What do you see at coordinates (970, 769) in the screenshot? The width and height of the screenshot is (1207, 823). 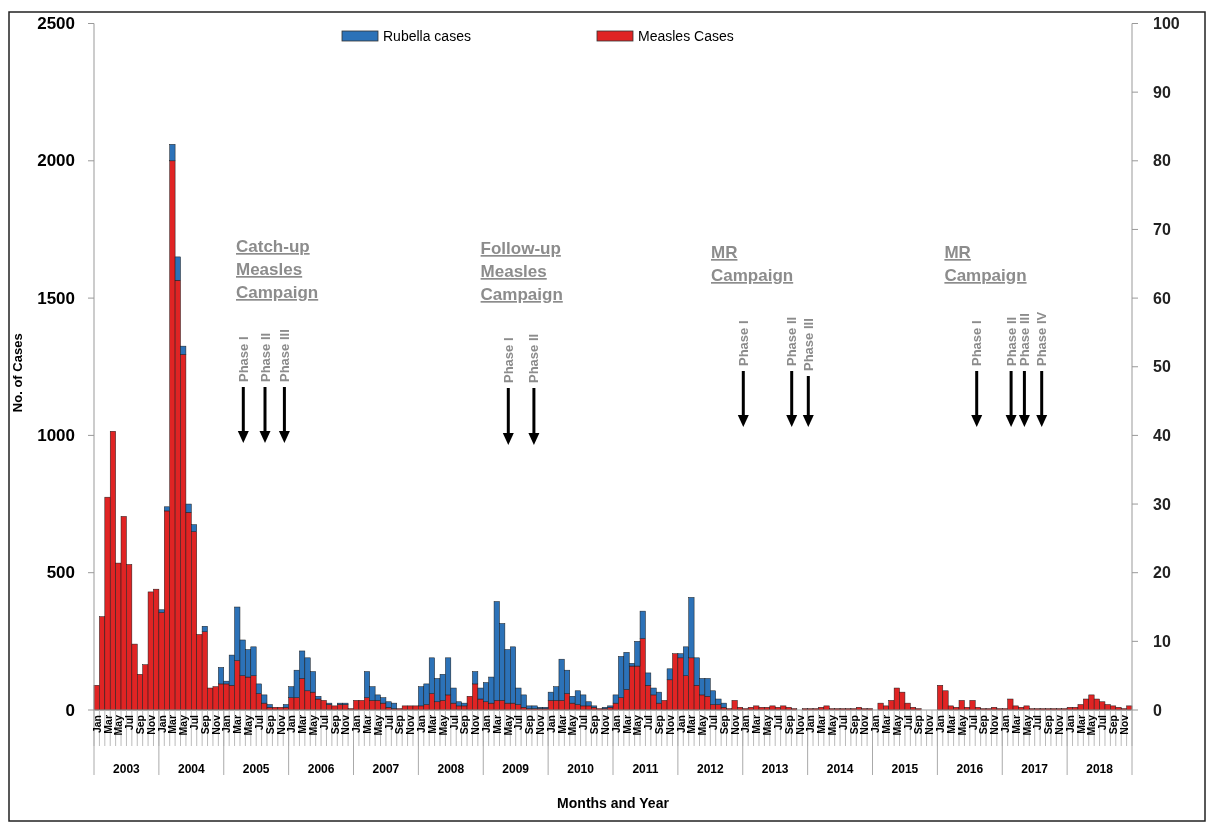 I see `text: 2016` at bounding box center [970, 769].